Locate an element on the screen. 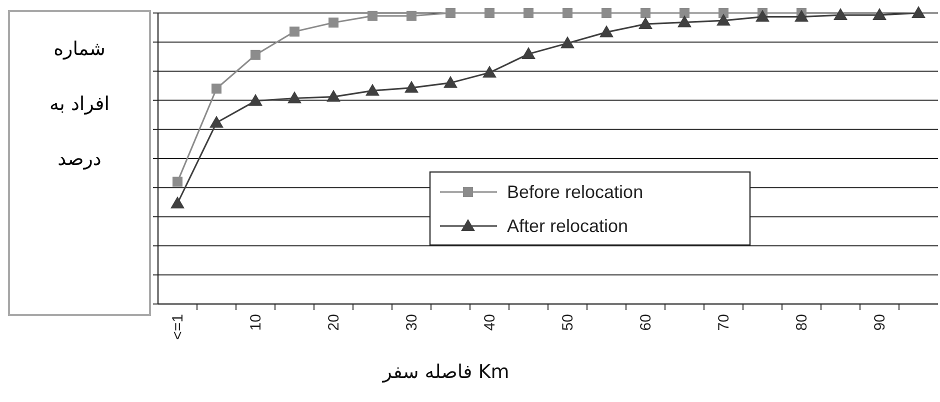 This screenshot has width=940, height=402. x-tick-label: 90 is located at coordinates (880, 322).